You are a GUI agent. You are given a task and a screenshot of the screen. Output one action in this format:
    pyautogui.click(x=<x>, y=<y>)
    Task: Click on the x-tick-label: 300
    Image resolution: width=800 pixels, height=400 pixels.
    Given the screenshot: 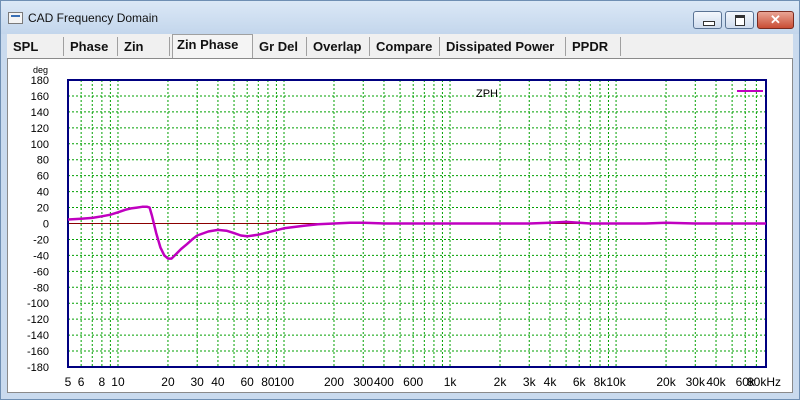 What is the action you would take?
    pyautogui.click(x=363, y=382)
    